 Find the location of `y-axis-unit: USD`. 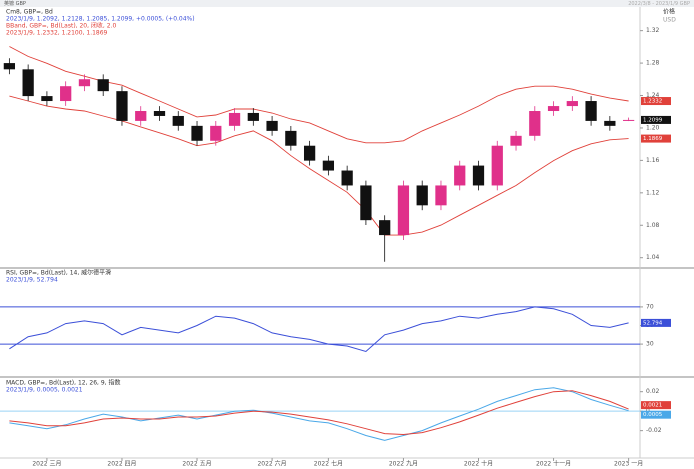

y-axis-unit: USD is located at coordinates (669, 20).